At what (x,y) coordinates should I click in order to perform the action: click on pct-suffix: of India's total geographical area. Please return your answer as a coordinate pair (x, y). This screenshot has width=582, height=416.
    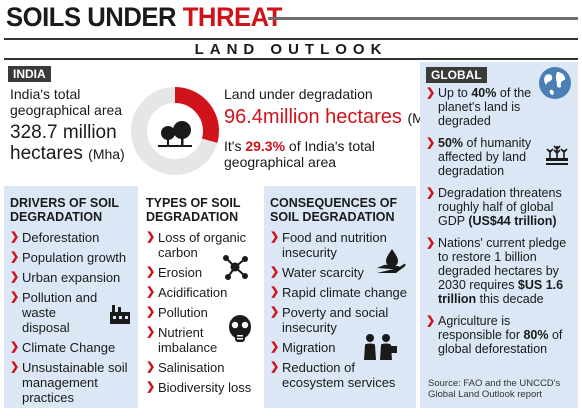
    Looking at the image, I should click on (299, 154).